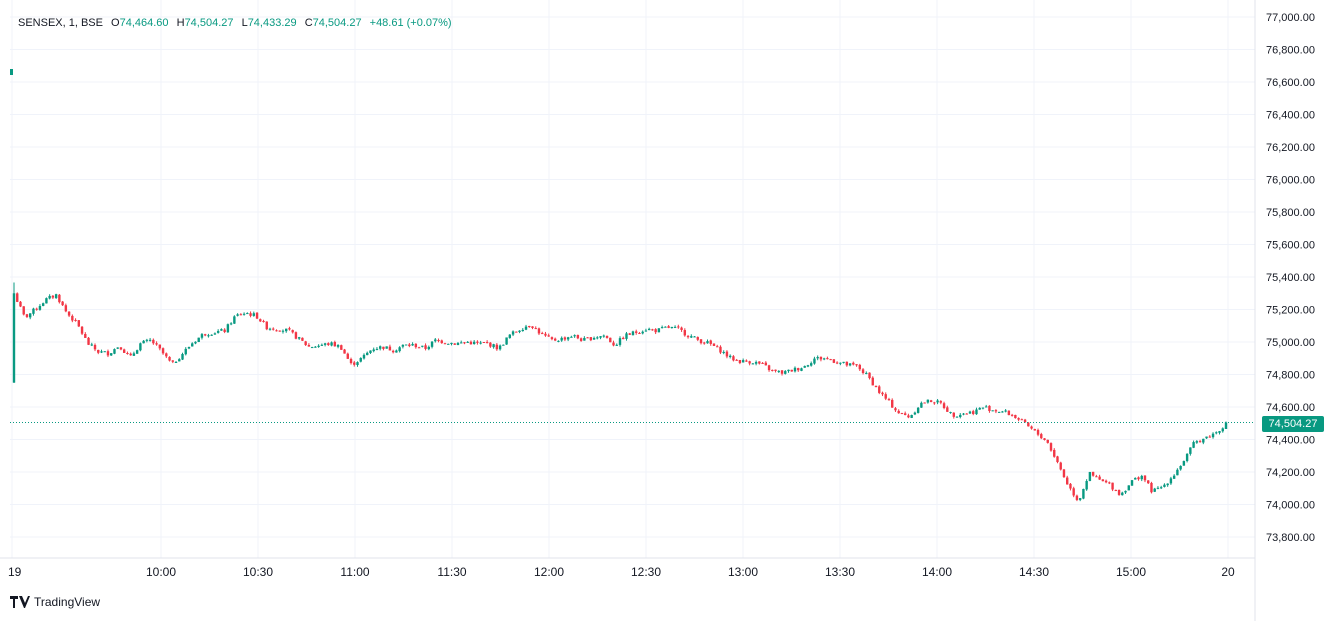  What do you see at coordinates (1290, 506) in the screenshot?
I see `y-tick-label: 74,000.00` at bounding box center [1290, 506].